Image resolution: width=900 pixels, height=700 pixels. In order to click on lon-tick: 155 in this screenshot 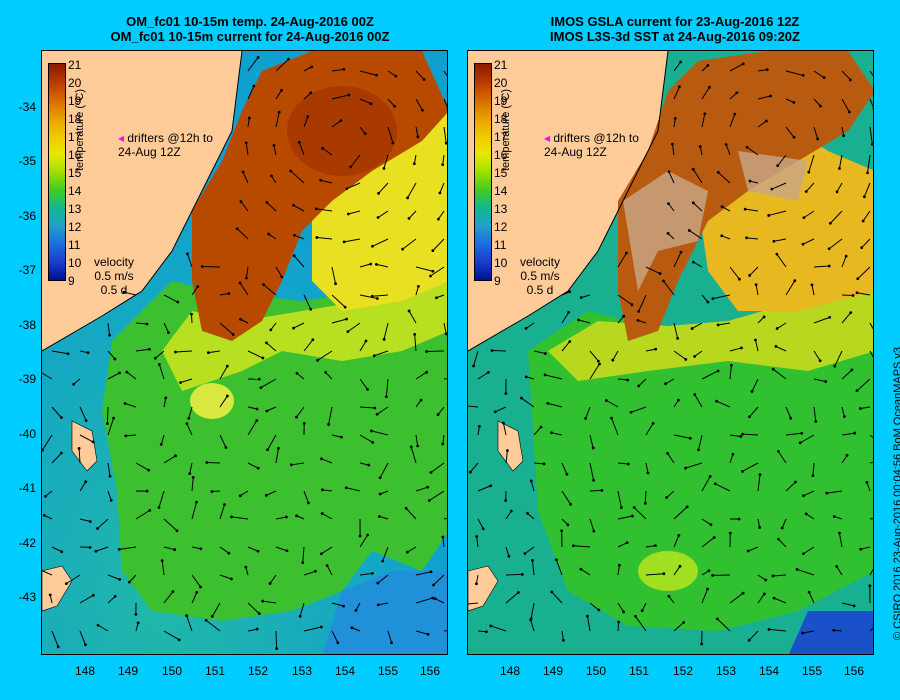, I will do `click(388, 671)`.